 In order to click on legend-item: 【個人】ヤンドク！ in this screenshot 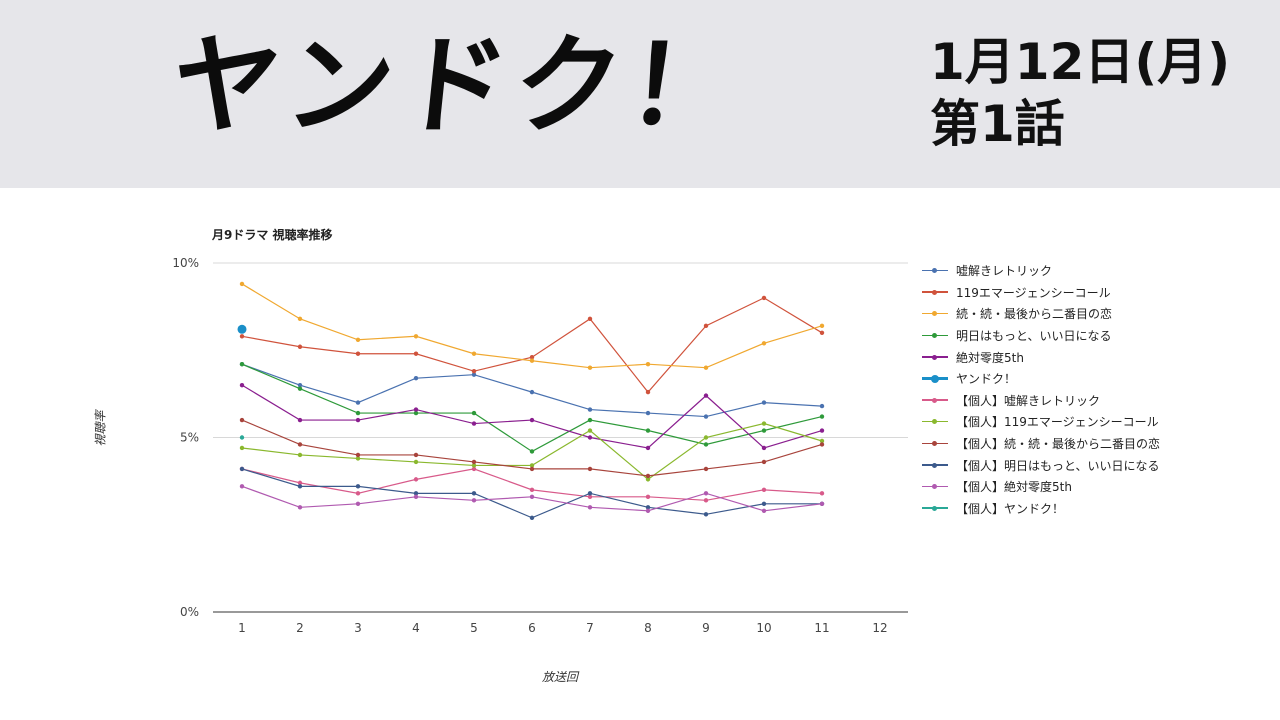, I will do `click(1072, 509)`.